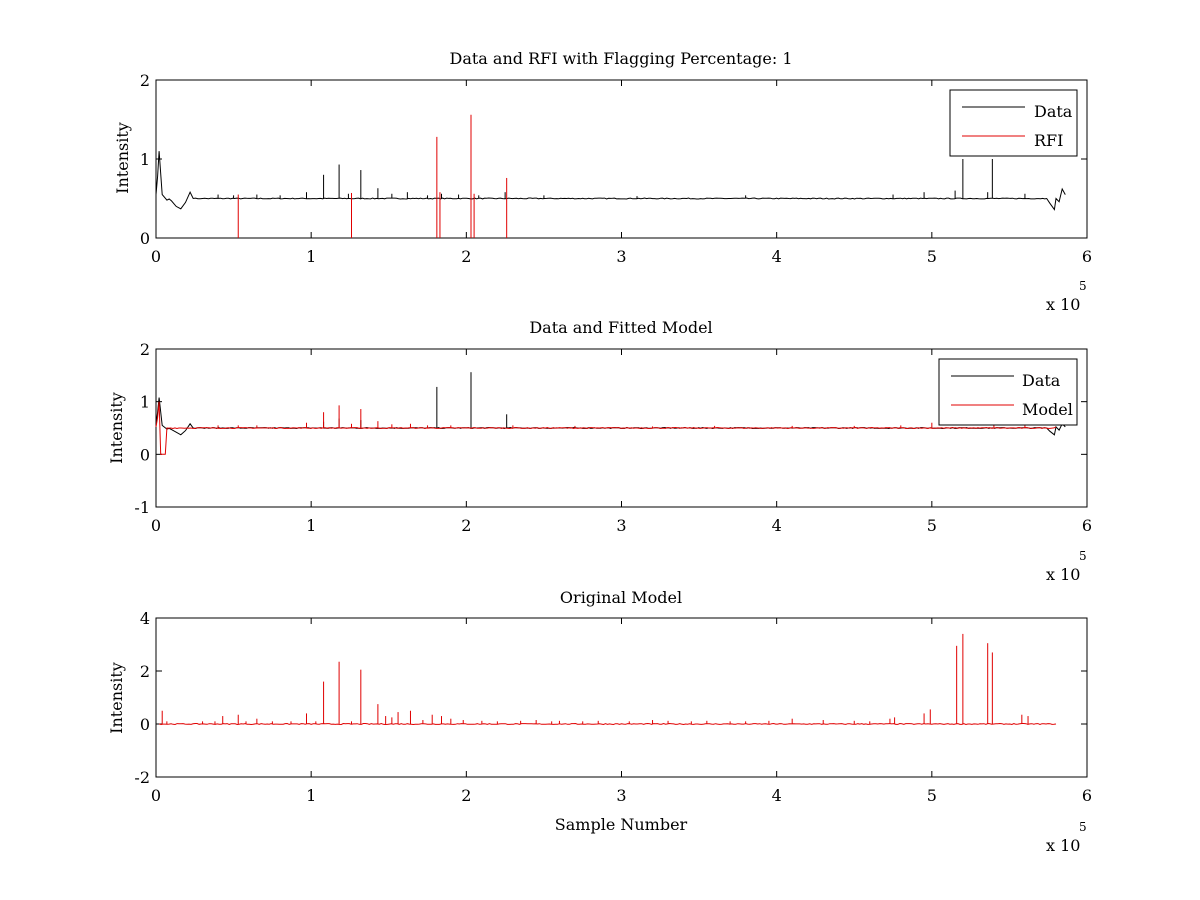 Image resolution: width=1200 pixels, height=900 pixels. Describe the element at coordinates (372, 176) in the screenshot. I see `series-rfi` at that location.